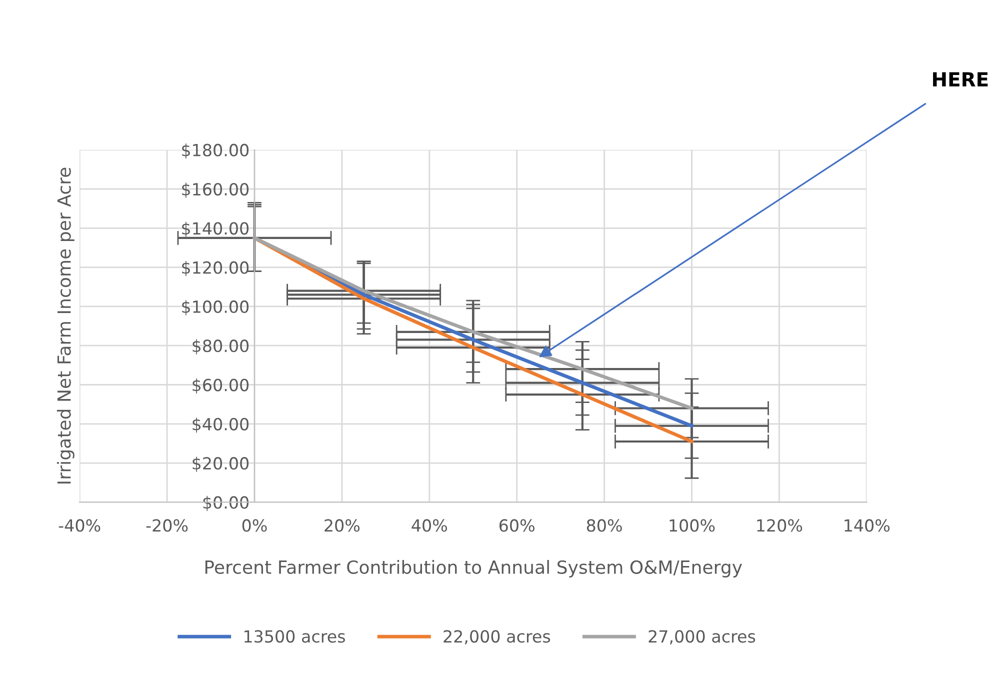  I want to click on x-axis-title: Percent Farmer Contribution to Annual System O&M/Energy, so click(473, 569).